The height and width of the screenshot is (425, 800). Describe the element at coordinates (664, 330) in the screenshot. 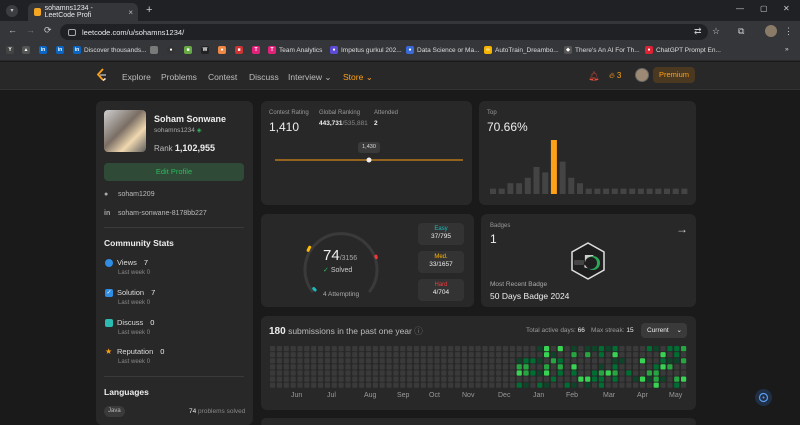

I see `year-filter-dropdown: Current ⌄` at that location.